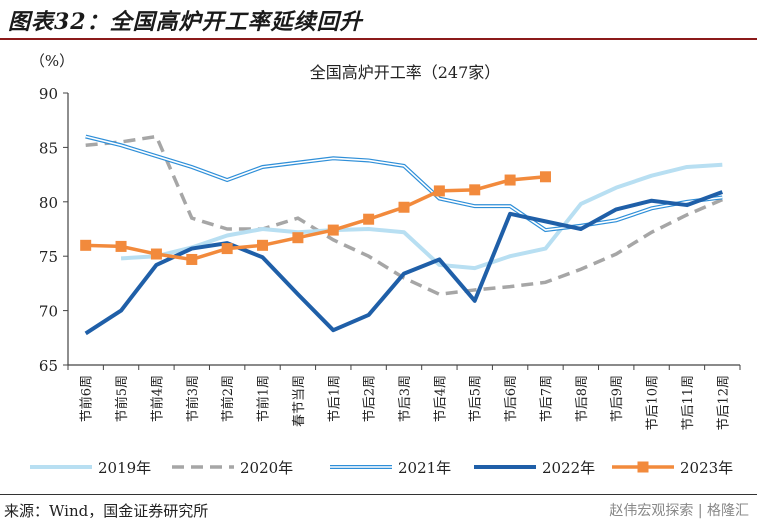 The image size is (757, 530). What do you see at coordinates (378, 39) in the screenshot?
I see `title-rule` at bounding box center [378, 39].